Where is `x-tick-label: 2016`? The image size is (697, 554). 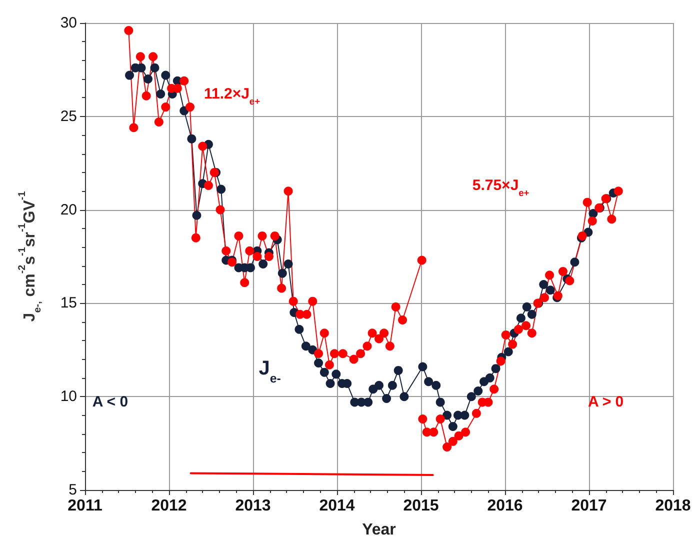 x-tick-label: 2016 is located at coordinates (505, 506).